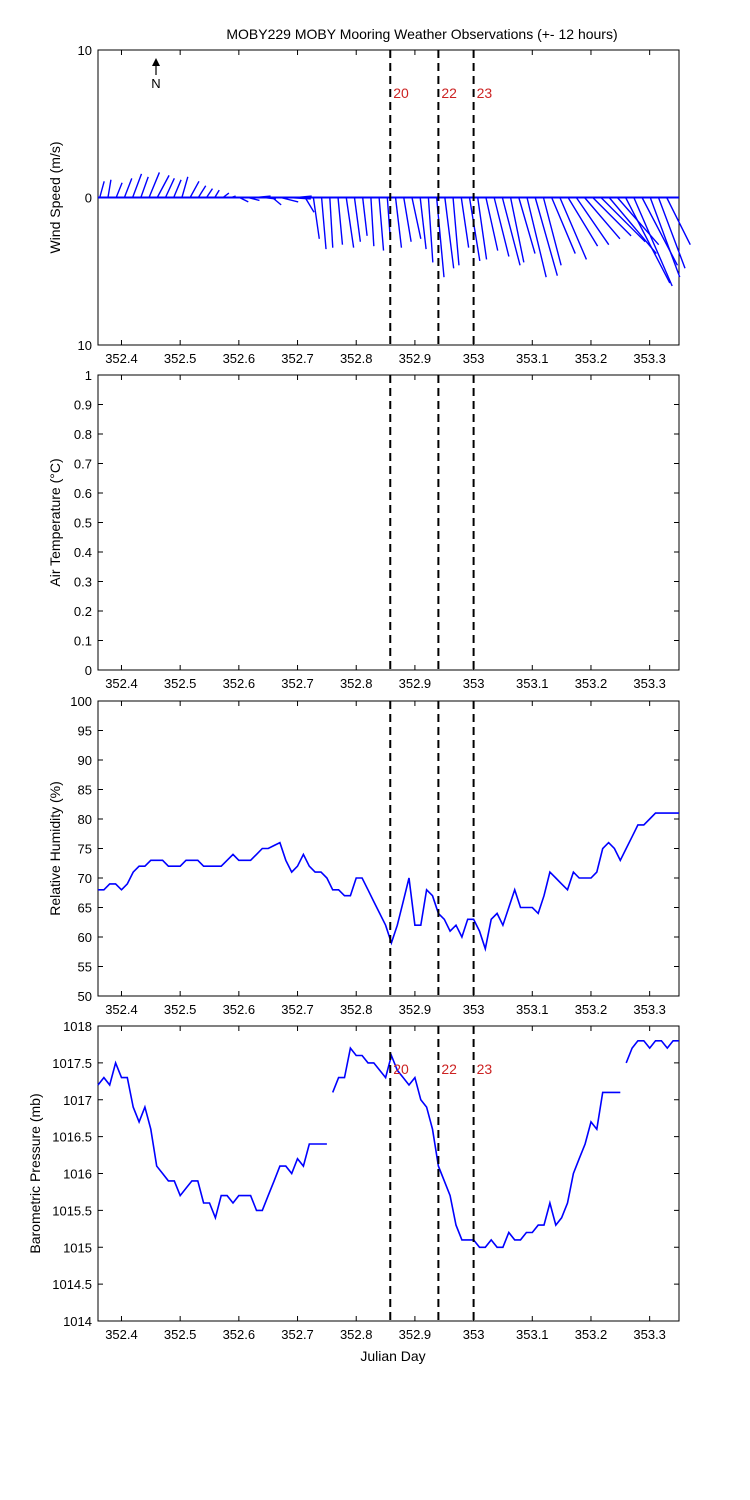 Image resolution: width=750 pixels, height=1500 pixels. I want to click on y-tick-label: 75, so click(85, 849).